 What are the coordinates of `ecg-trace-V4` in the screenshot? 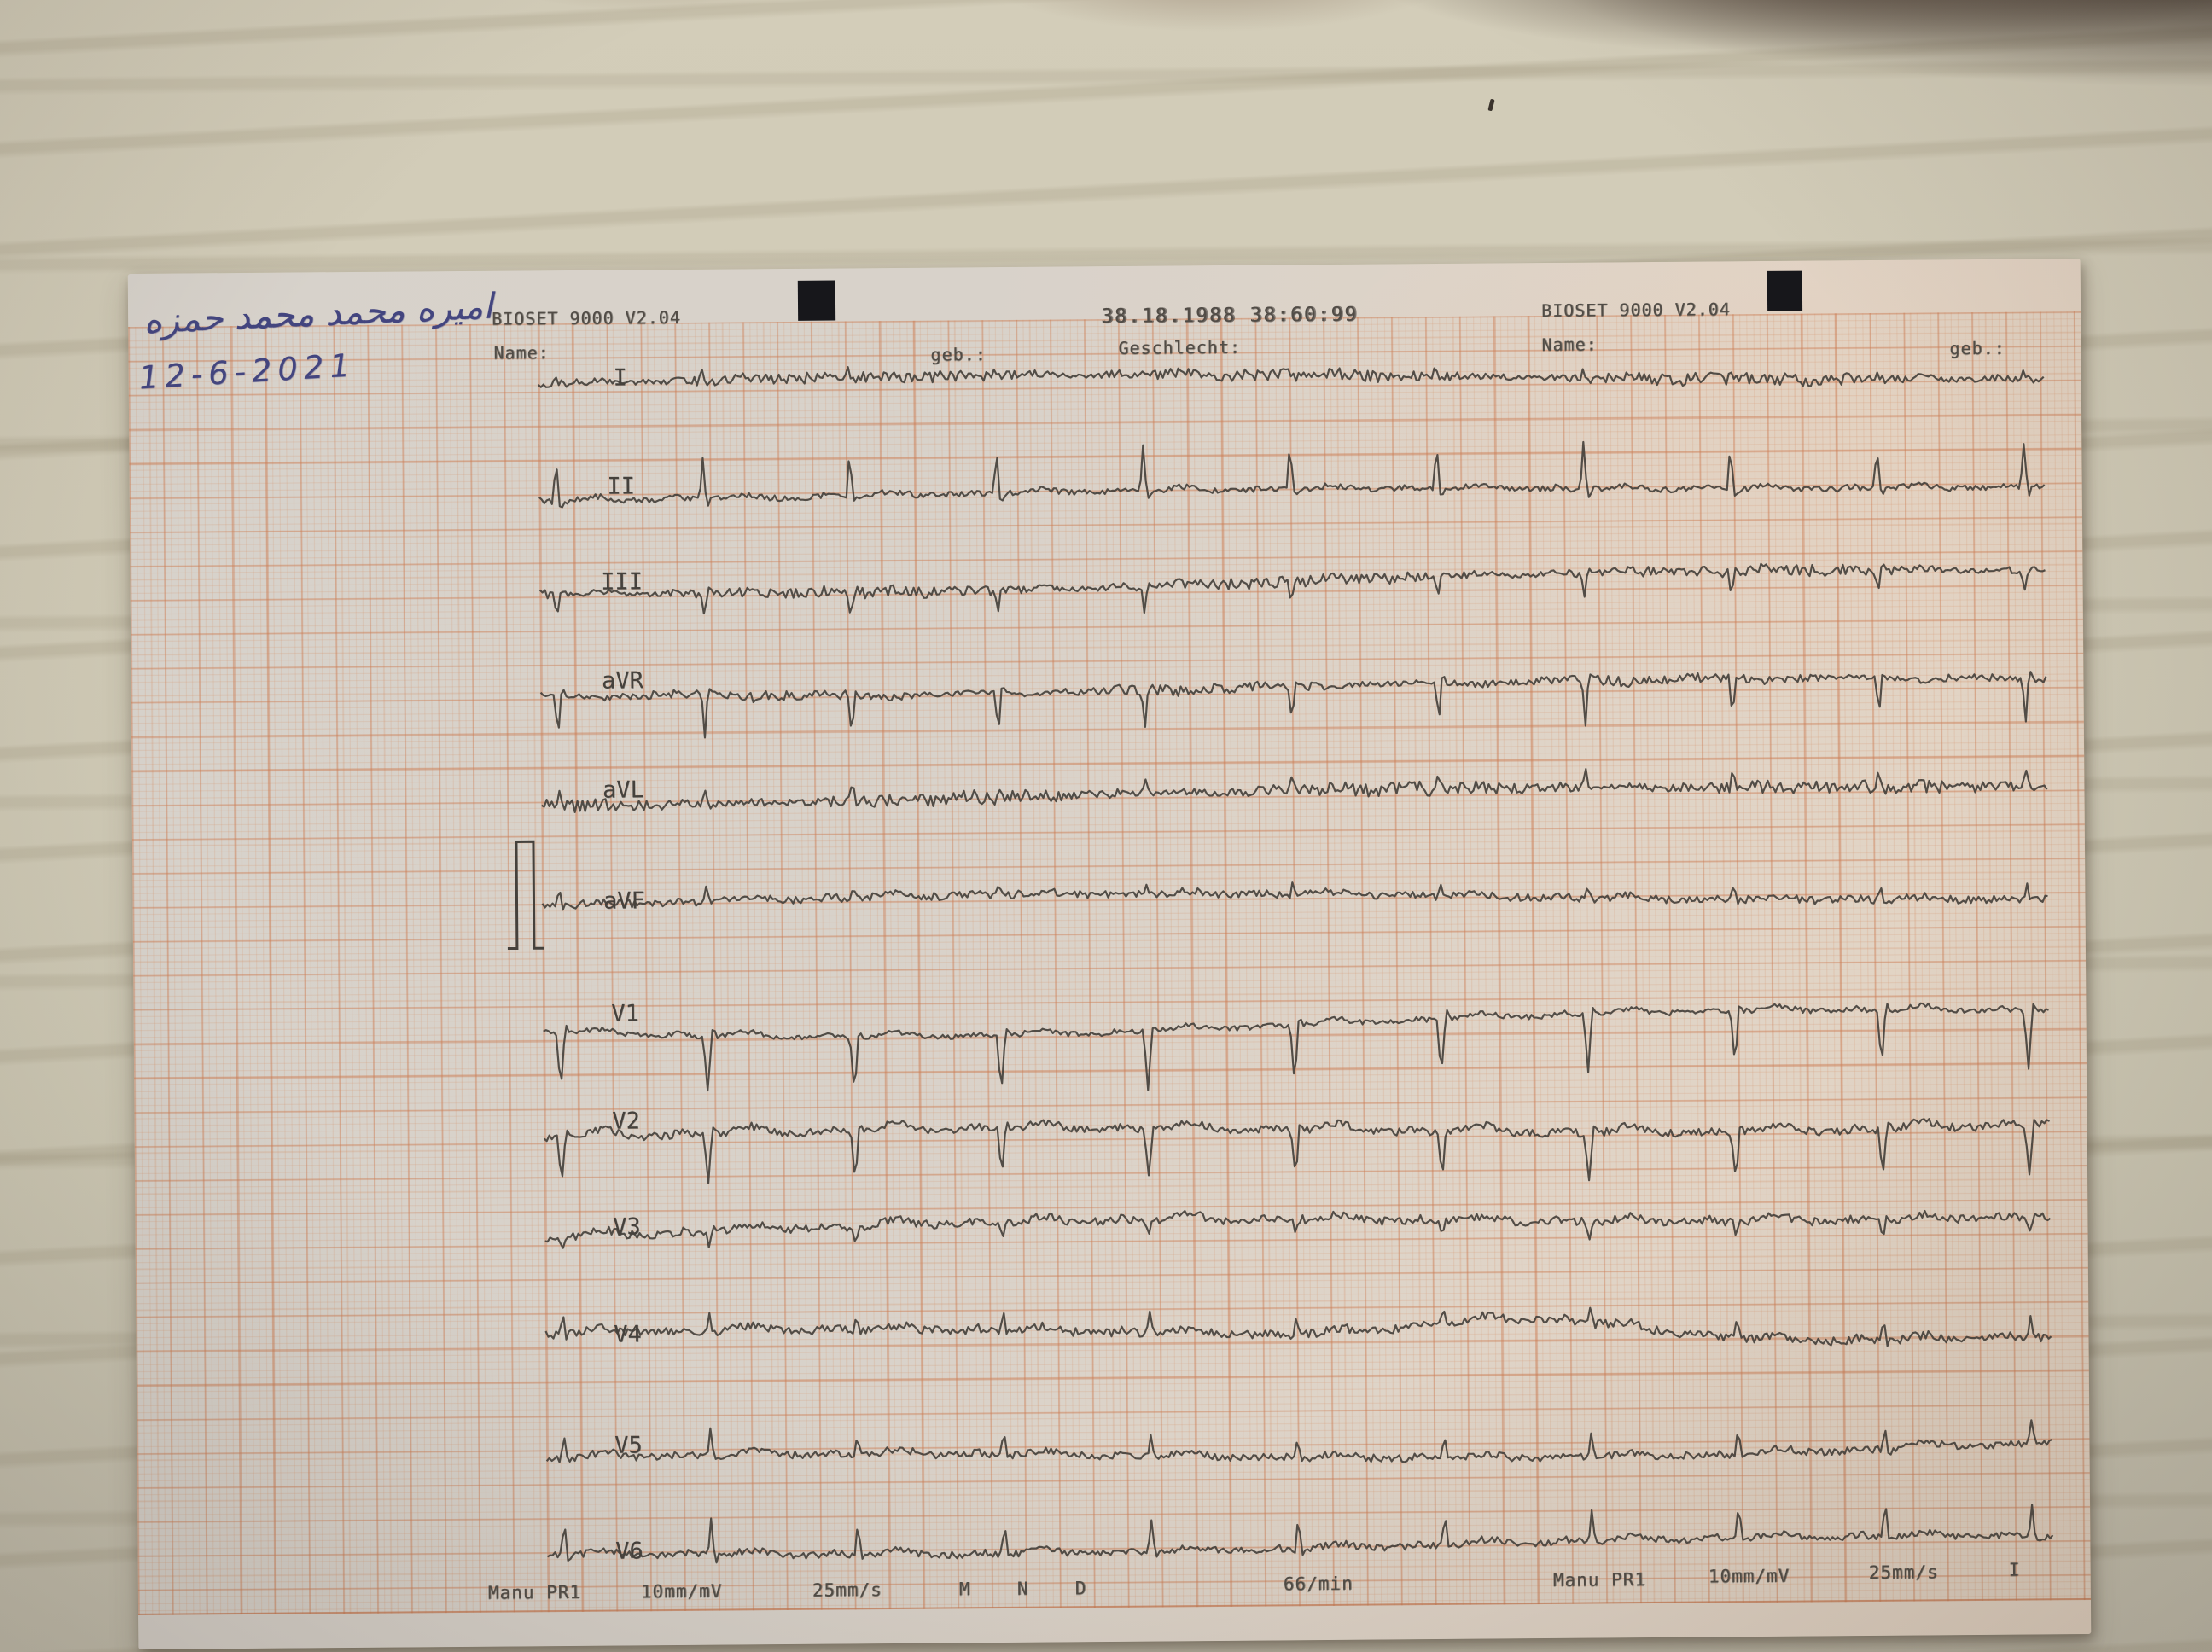 It's located at (1298, 1326).